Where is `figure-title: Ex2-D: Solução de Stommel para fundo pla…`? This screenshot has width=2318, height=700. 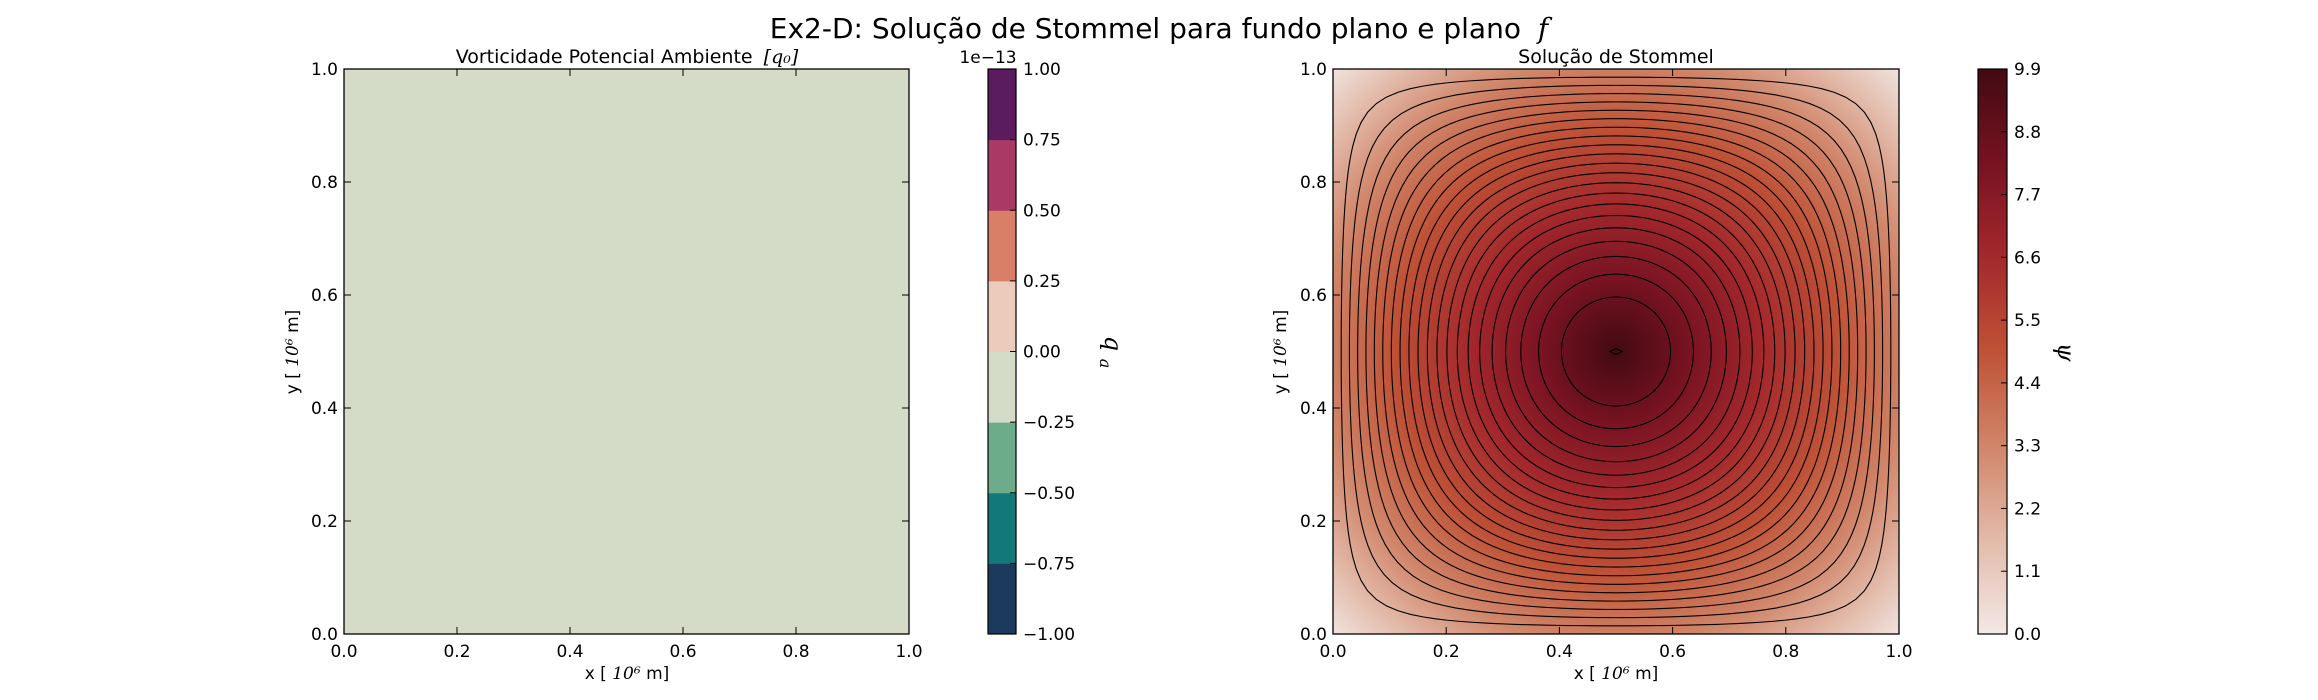
figure-title: Ex2-D: Solução de Stommel para fundo pla… is located at coordinates (1161, 28).